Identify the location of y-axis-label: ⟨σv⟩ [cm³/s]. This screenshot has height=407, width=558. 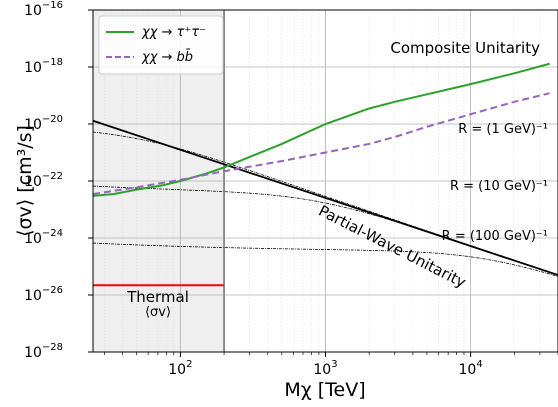
(25, 181).